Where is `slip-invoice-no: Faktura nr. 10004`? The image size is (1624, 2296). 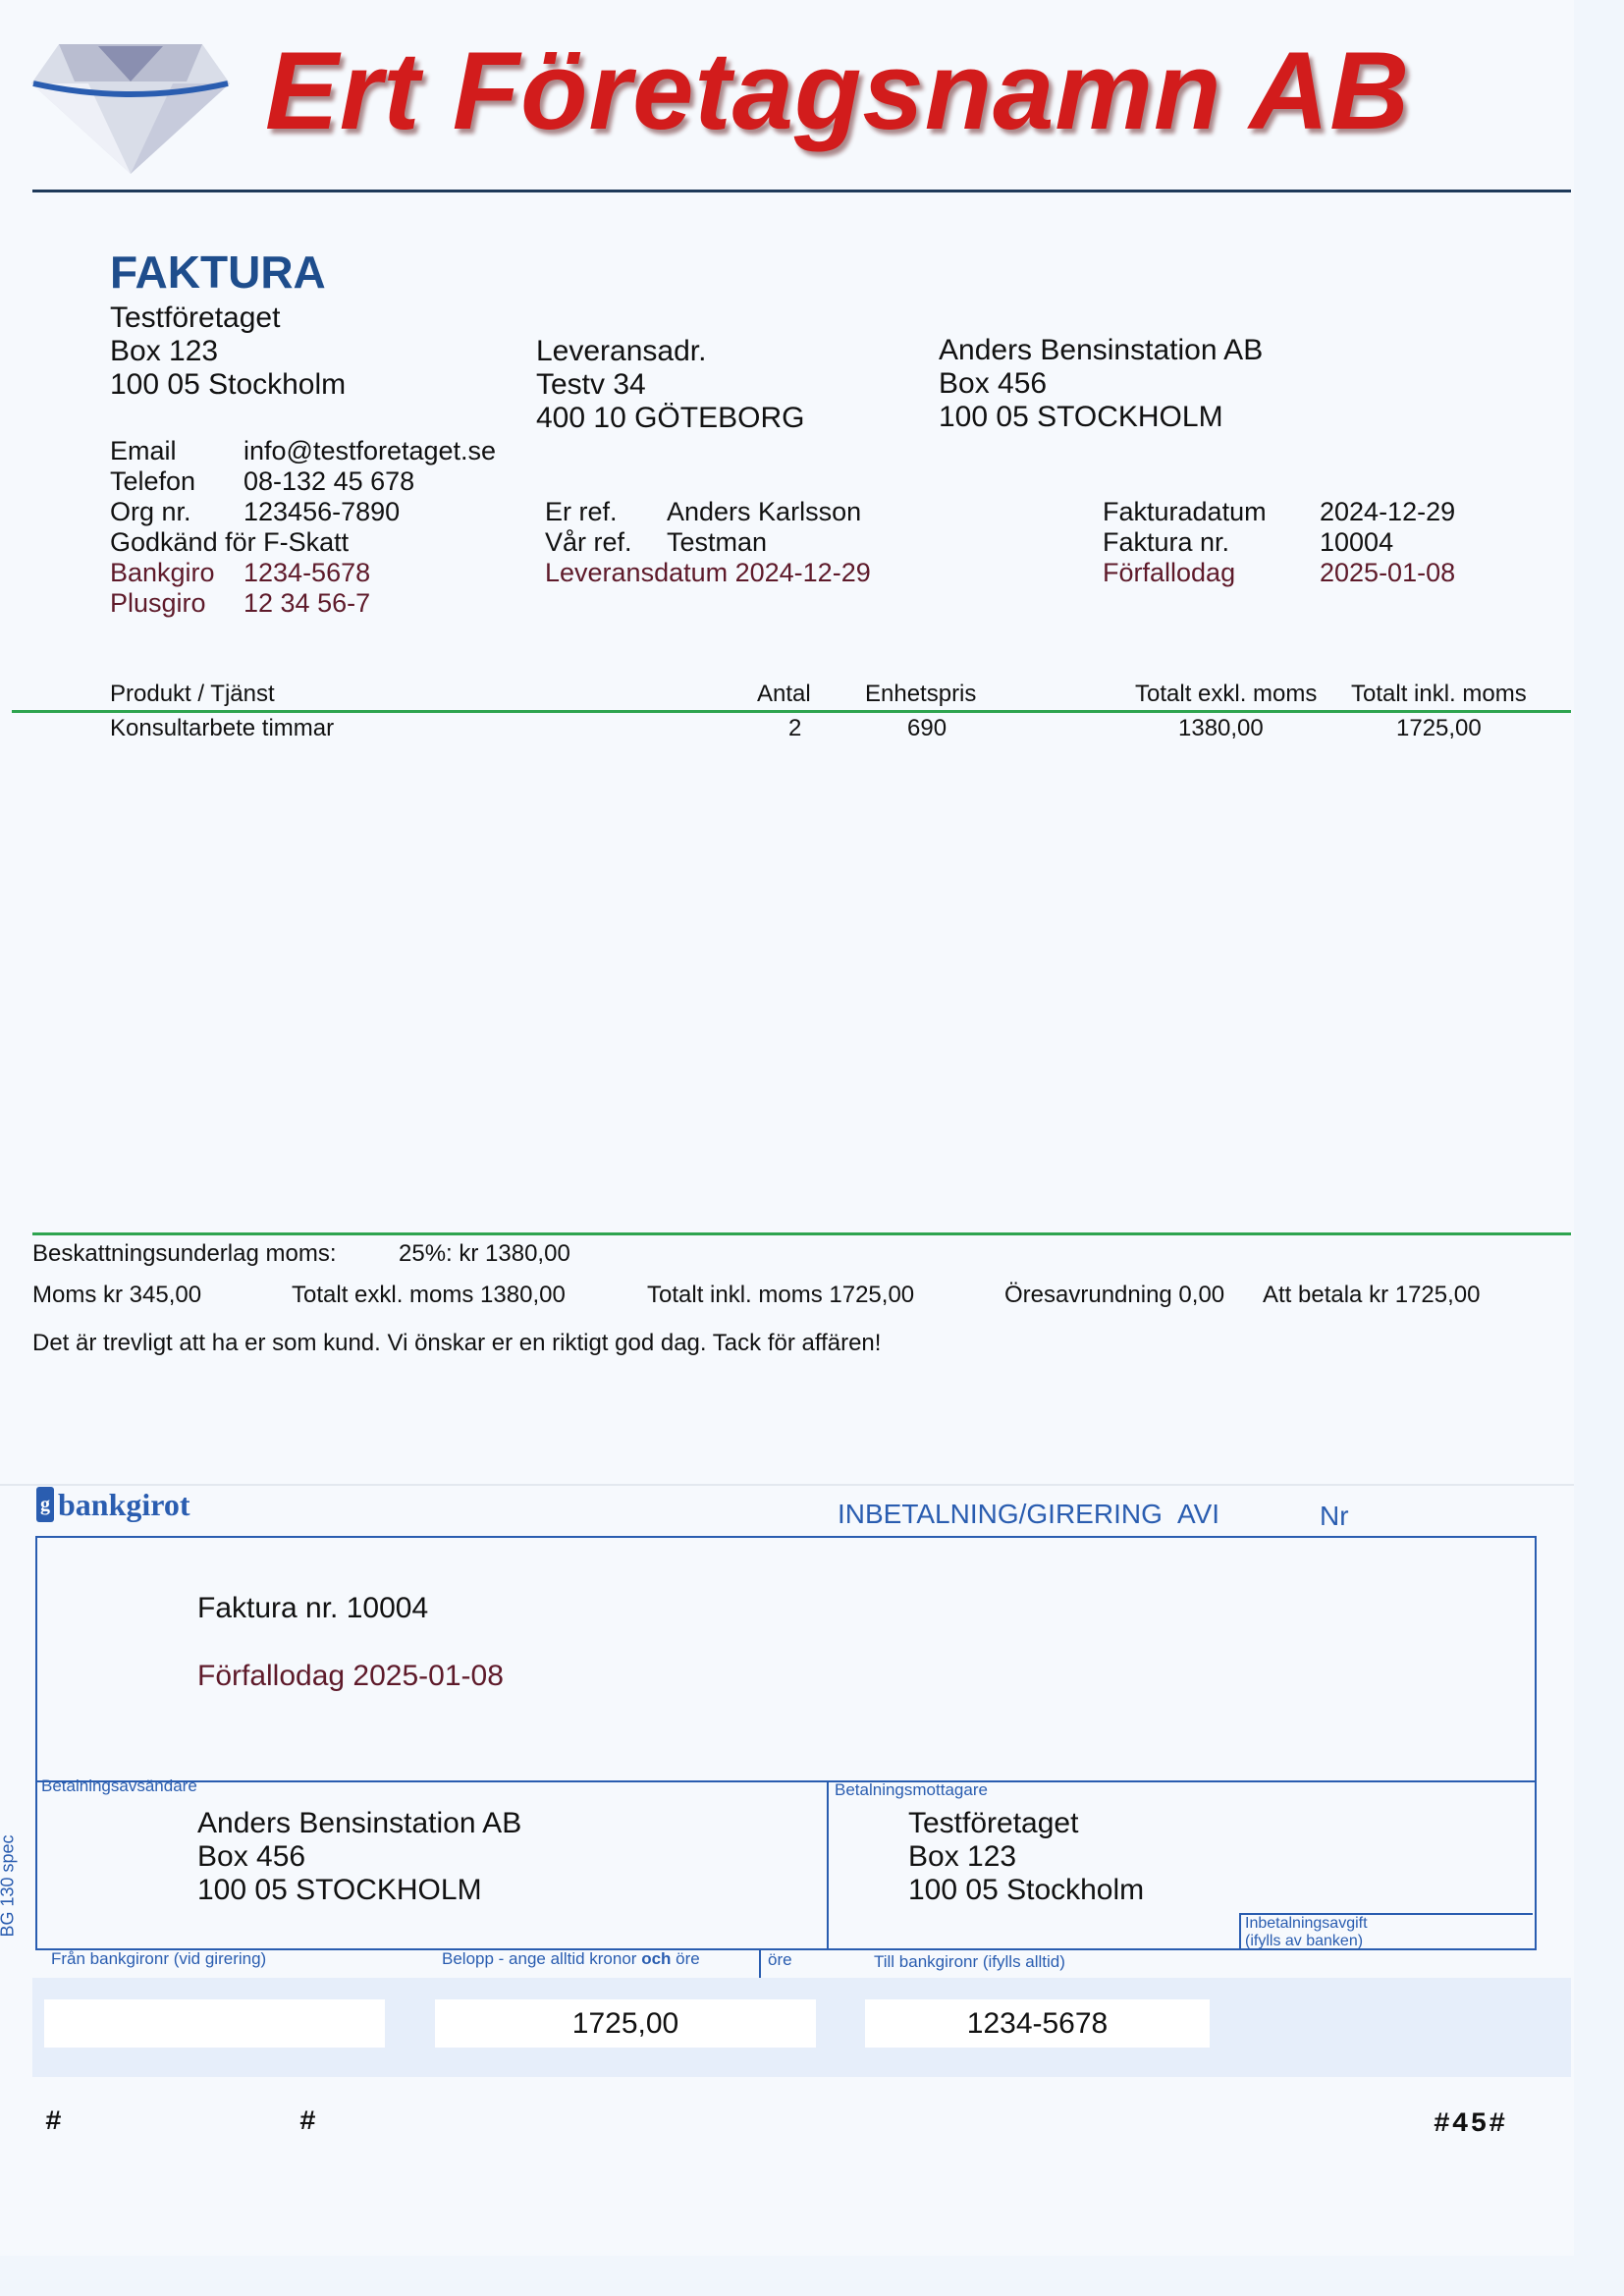 slip-invoice-no: Faktura nr. 10004 is located at coordinates (313, 1608).